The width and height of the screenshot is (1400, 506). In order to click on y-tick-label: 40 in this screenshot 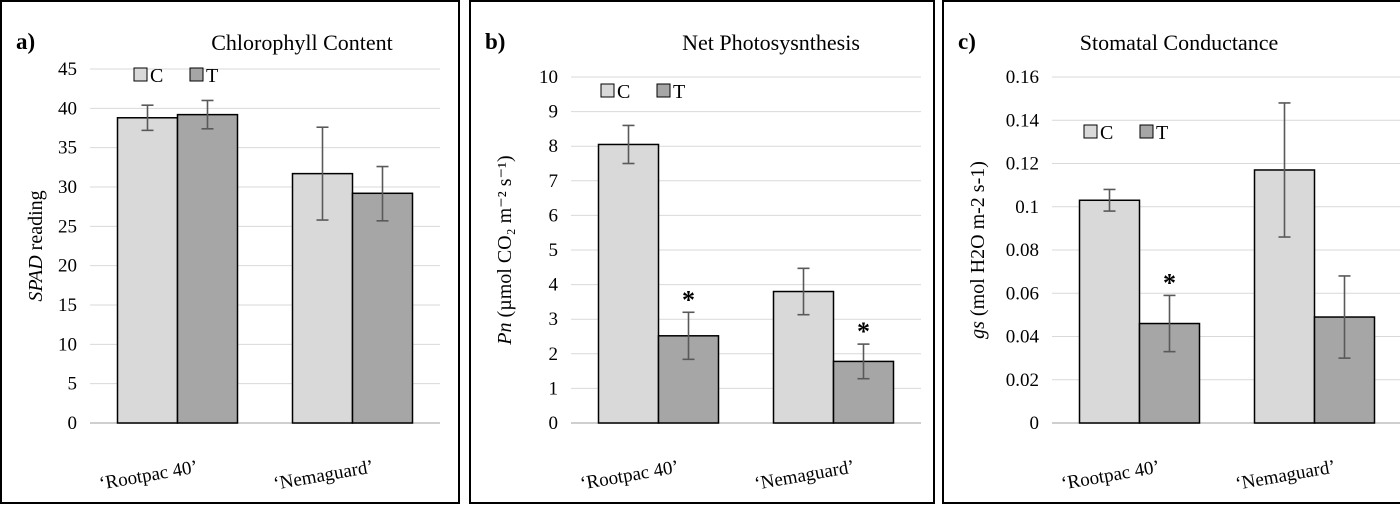, I will do `click(67, 108)`.